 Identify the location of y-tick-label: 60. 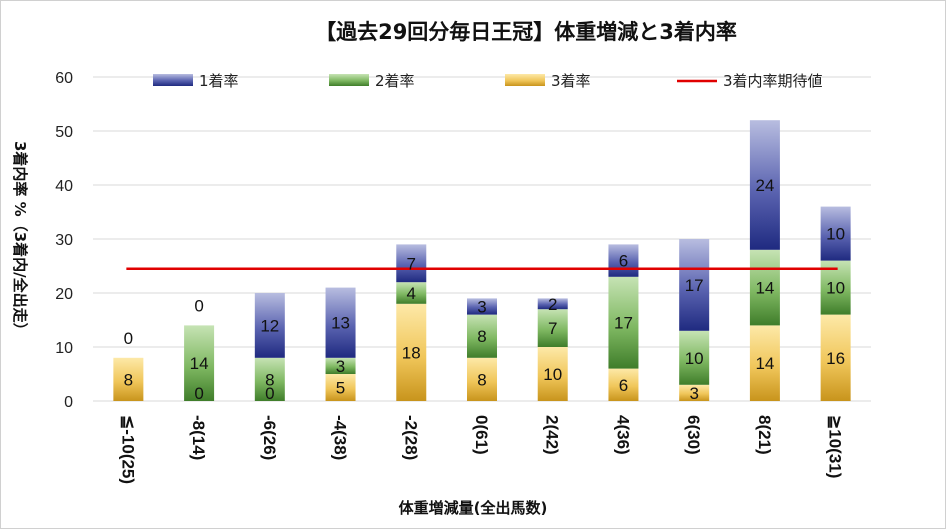
(64, 78).